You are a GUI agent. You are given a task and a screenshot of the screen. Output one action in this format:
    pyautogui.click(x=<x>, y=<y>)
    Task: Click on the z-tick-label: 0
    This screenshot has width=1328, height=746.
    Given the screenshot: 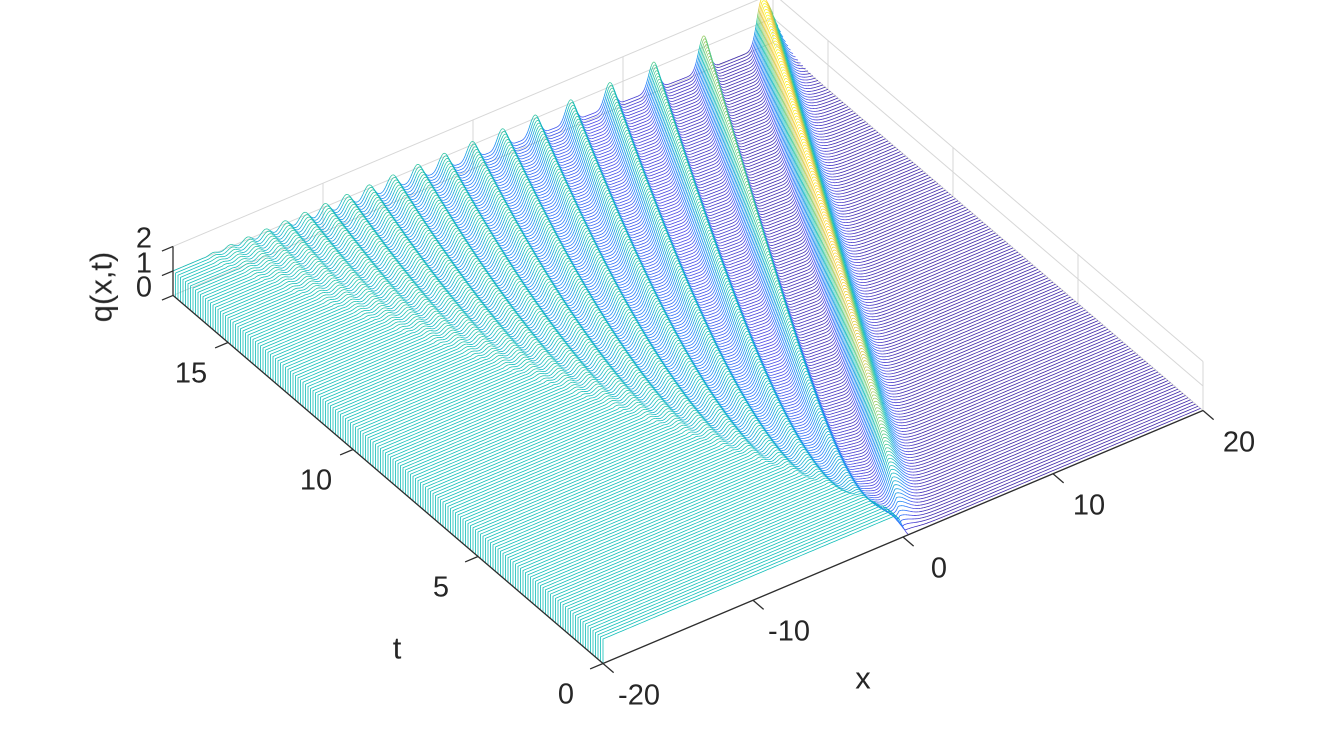 What is the action you would take?
    pyautogui.click(x=144, y=287)
    